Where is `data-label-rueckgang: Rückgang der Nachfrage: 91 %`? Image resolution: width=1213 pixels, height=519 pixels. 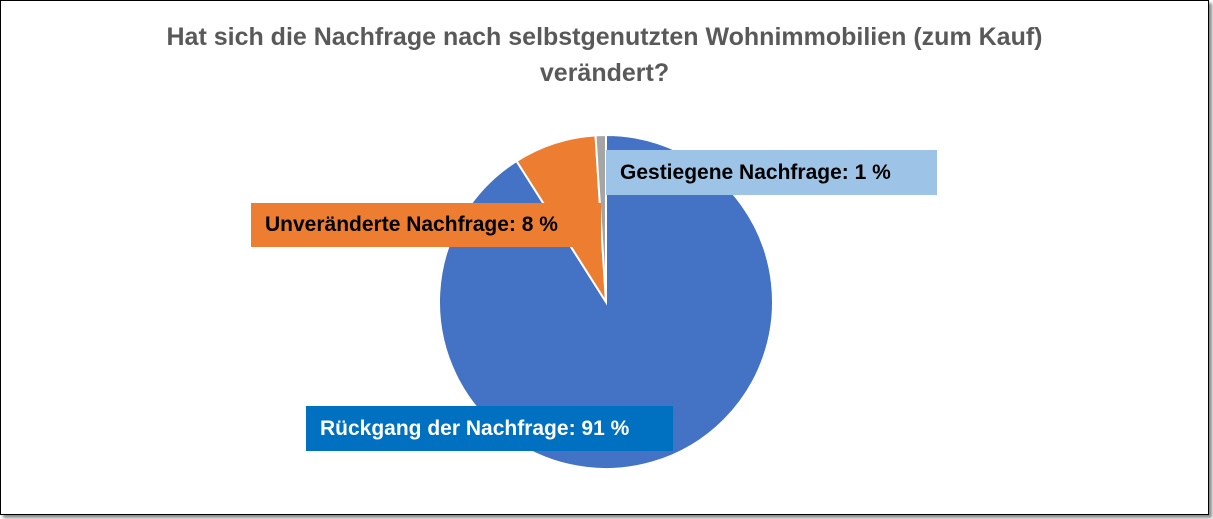 data-label-rueckgang: Rückgang der Nachfrage: 91 % is located at coordinates (489, 428).